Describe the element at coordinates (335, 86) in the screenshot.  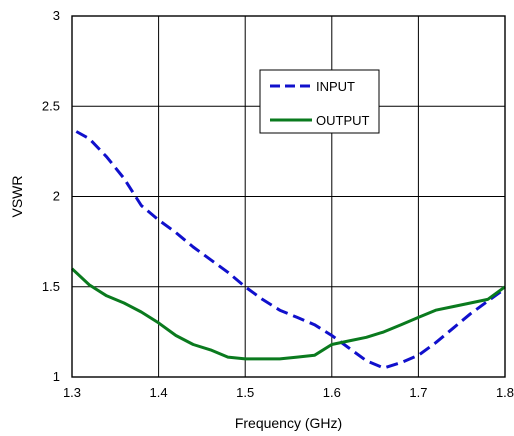
I see `legend-label-input: INPUT` at that location.